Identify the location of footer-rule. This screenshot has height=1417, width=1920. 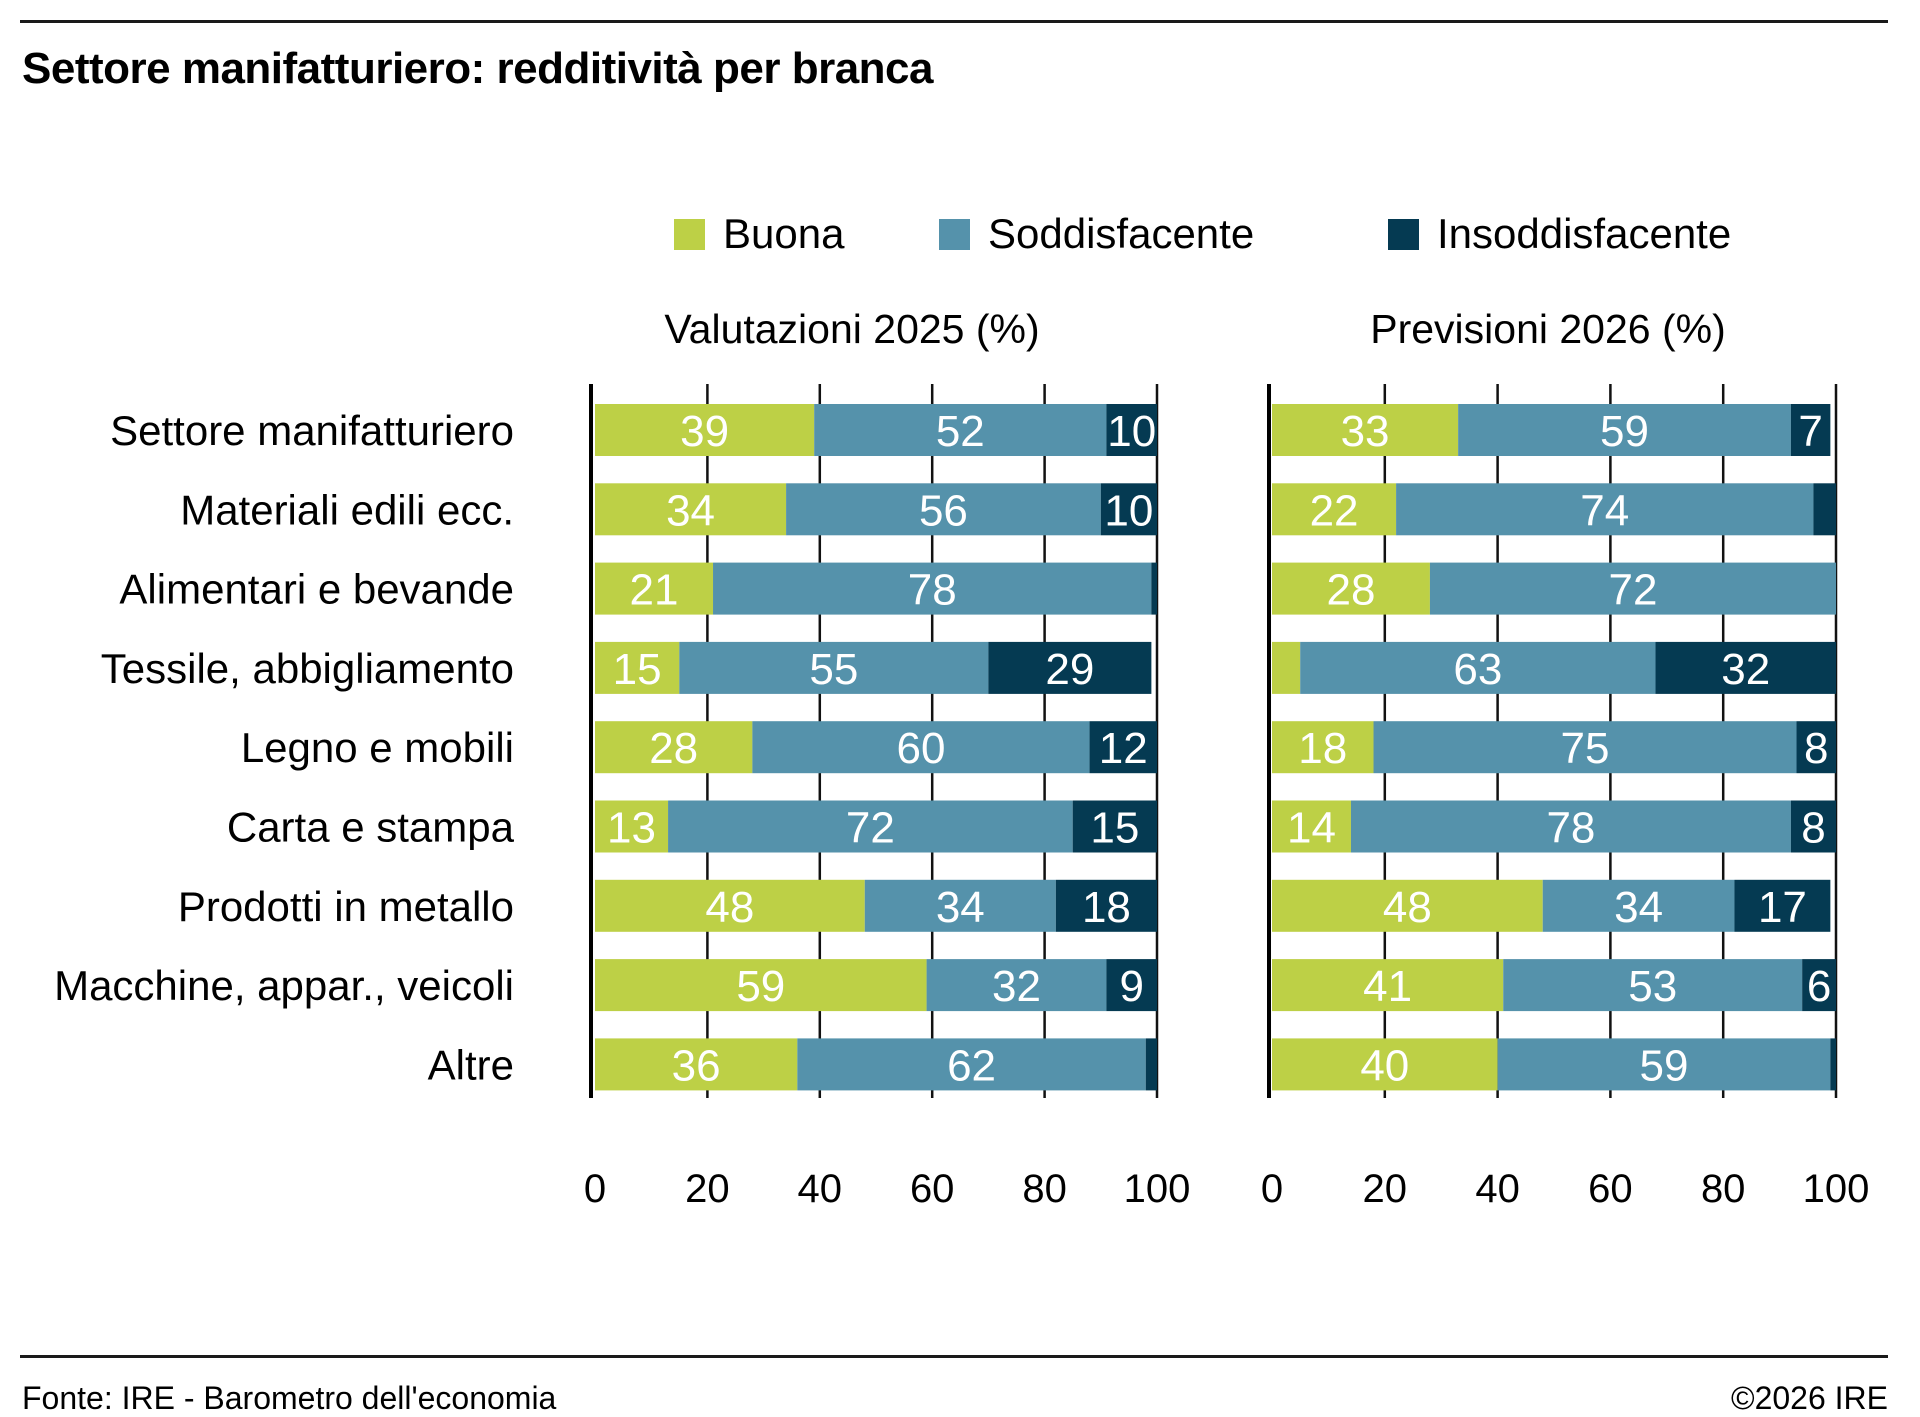
(954, 1356).